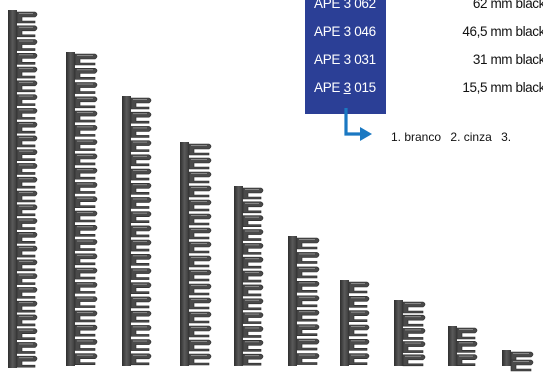 The width and height of the screenshot is (543, 376). Describe the element at coordinates (345, 31) in the screenshot. I see `product-code-2: APE 3 046` at that location.